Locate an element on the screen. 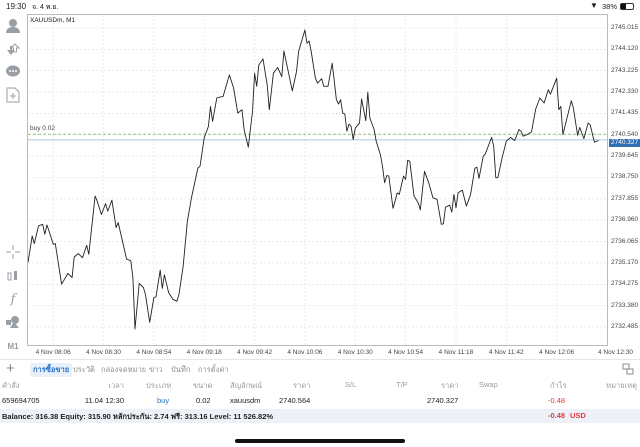 The width and height of the screenshot is (640, 447). y-tick-label: 2741.435 is located at coordinates (625, 113).